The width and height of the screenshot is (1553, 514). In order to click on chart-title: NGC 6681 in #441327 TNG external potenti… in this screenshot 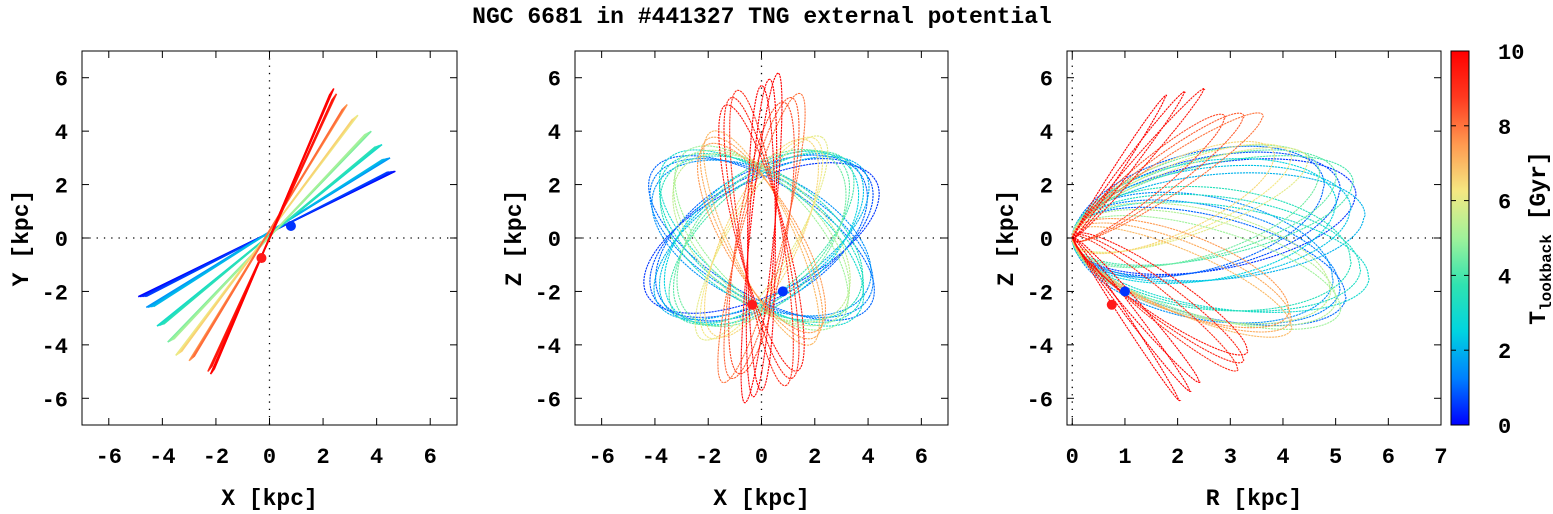, I will do `click(762, 17)`.